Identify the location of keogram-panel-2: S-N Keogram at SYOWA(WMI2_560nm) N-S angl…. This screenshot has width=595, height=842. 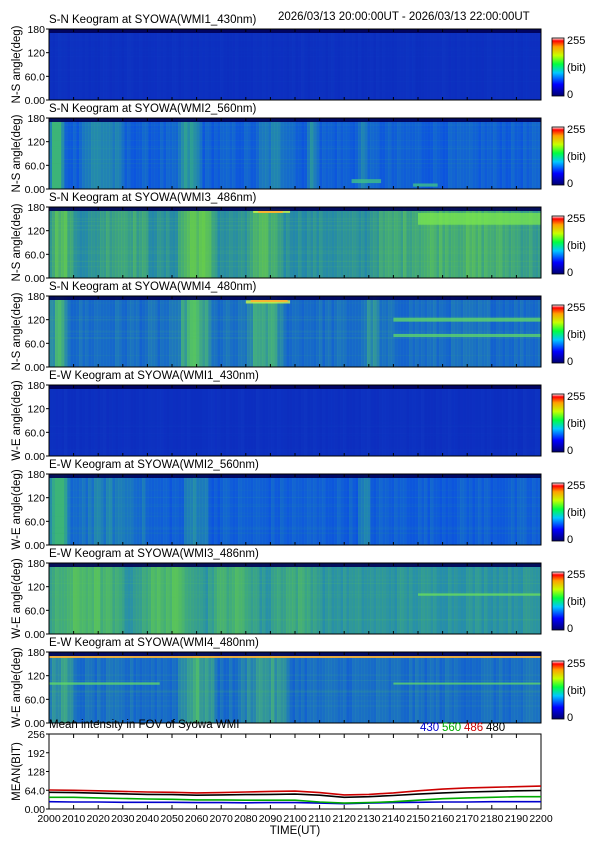
(298, 149).